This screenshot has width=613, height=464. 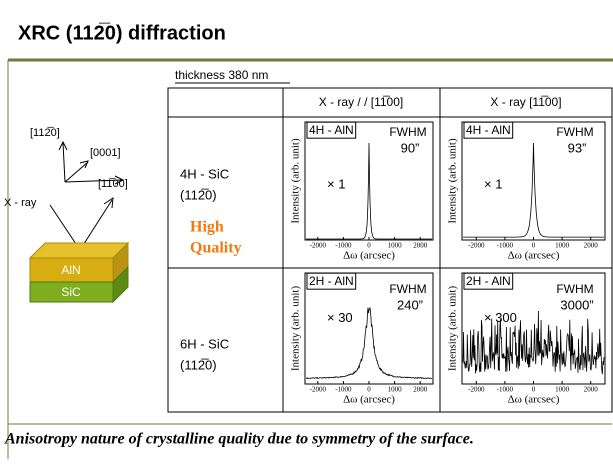 I want to click on table-caption: thickness 380 nm, so click(x=221, y=75).